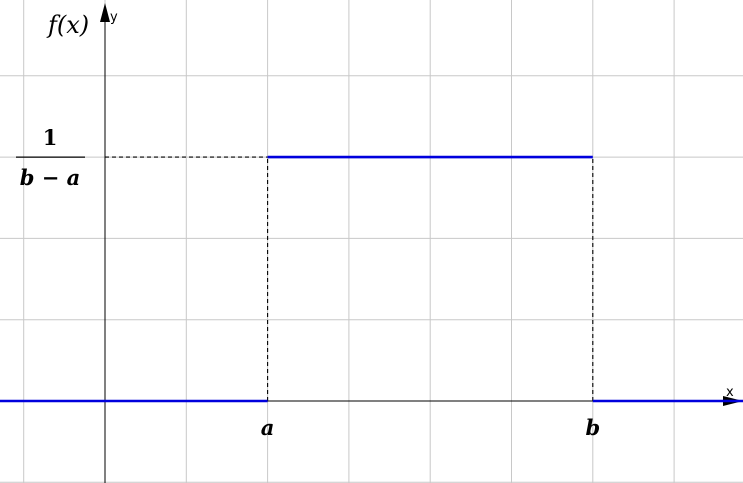 The height and width of the screenshot is (483, 743). I want to click on x-tick-label-a: a, so click(268, 427).